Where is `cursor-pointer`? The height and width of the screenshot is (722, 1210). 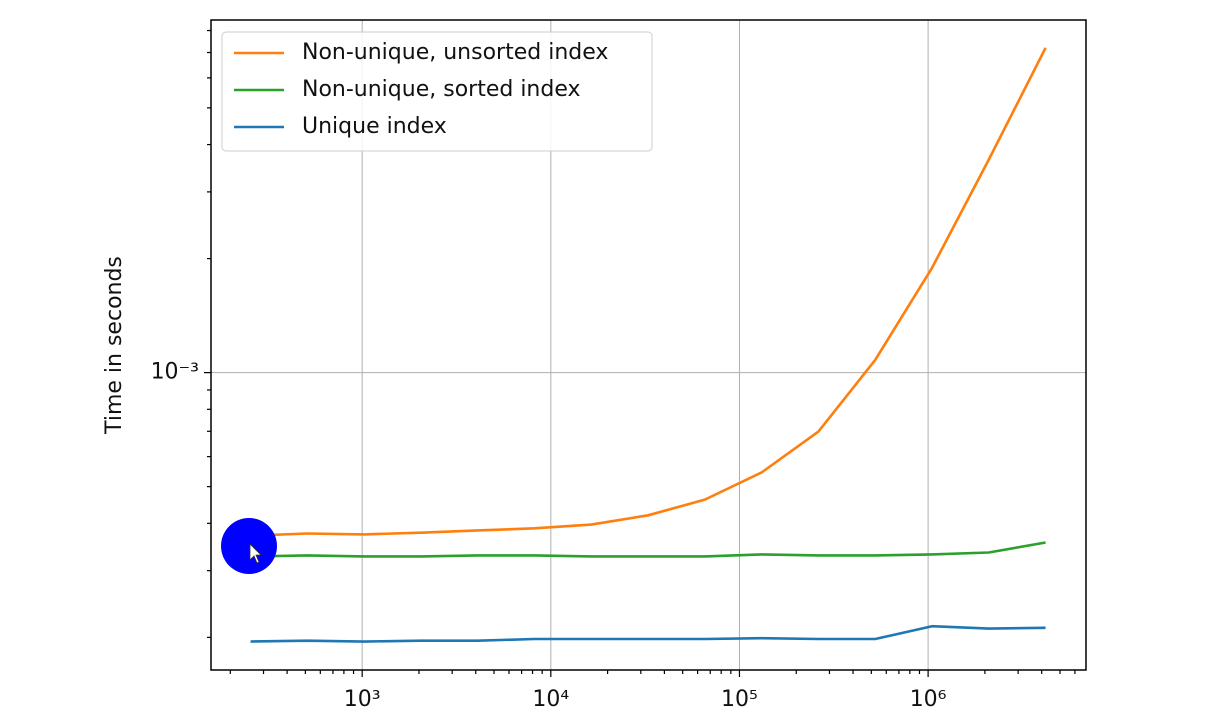 cursor-pointer is located at coordinates (255, 553).